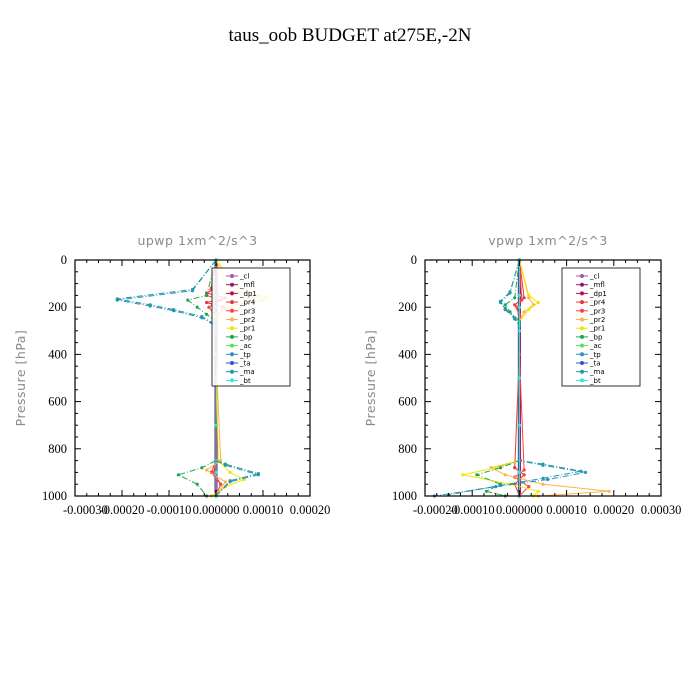 This screenshot has height=700, width=700. What do you see at coordinates (350, 35) in the screenshot?
I see `figure-title: taus_oob BUDGET at275E,-2N` at bounding box center [350, 35].